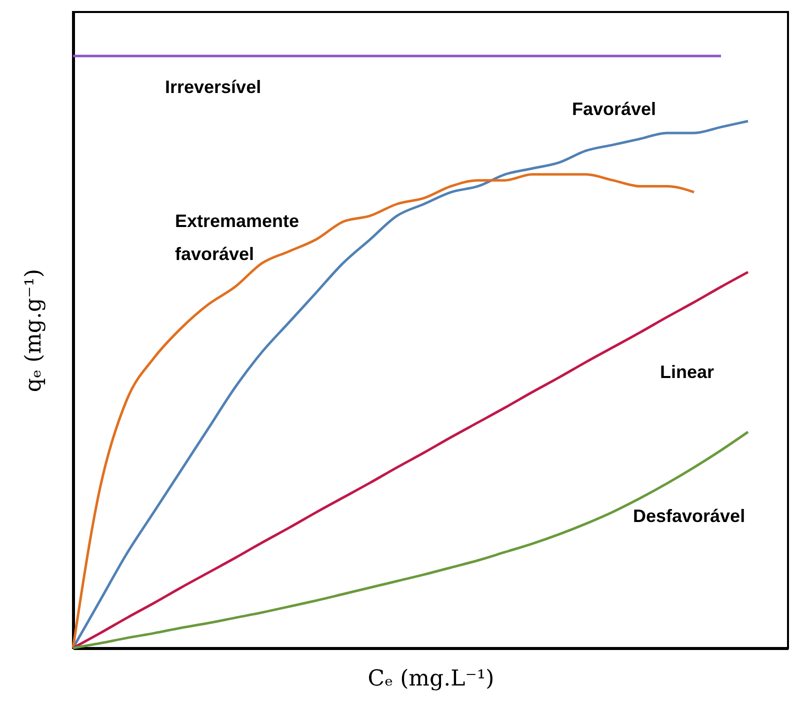 Image resolution: width=795 pixels, height=702 pixels. Describe the element at coordinates (213, 87) in the screenshot. I see `series-label: Irreversível` at that location.